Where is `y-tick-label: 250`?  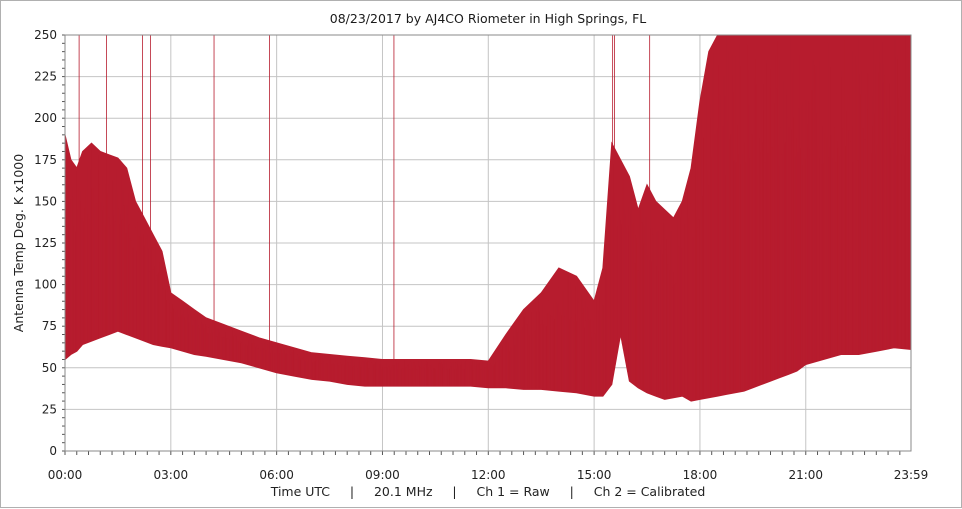
y-tick-label: 250 is located at coordinates (45, 35).